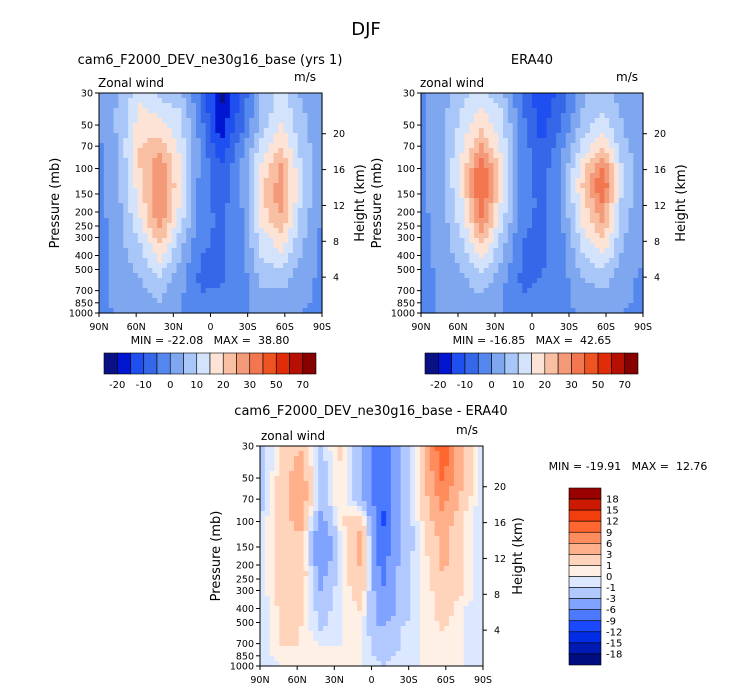 This screenshot has width=733, height=691. What do you see at coordinates (339, 170) in the screenshot?
I see `height-tick-label: 16` at bounding box center [339, 170].